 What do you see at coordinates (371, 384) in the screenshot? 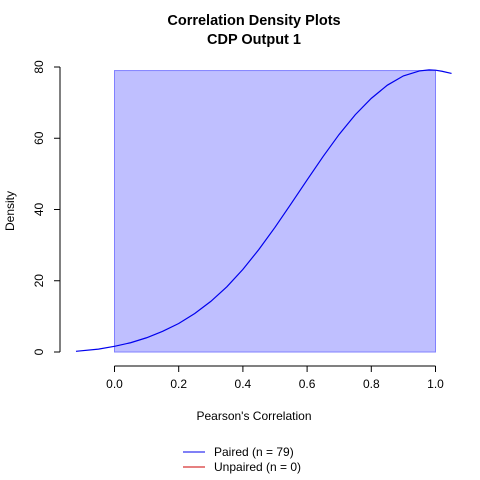
I see `x-tick-label: 0.8` at bounding box center [371, 384].